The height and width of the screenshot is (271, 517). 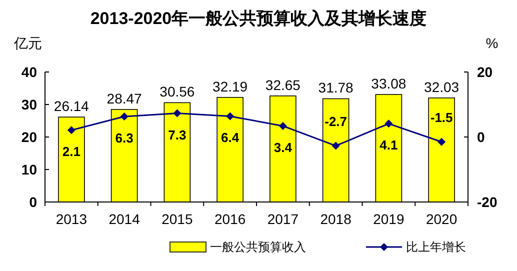 What do you see at coordinates (230, 219) in the screenshot?
I see `x-tick-label: 2016` at bounding box center [230, 219].